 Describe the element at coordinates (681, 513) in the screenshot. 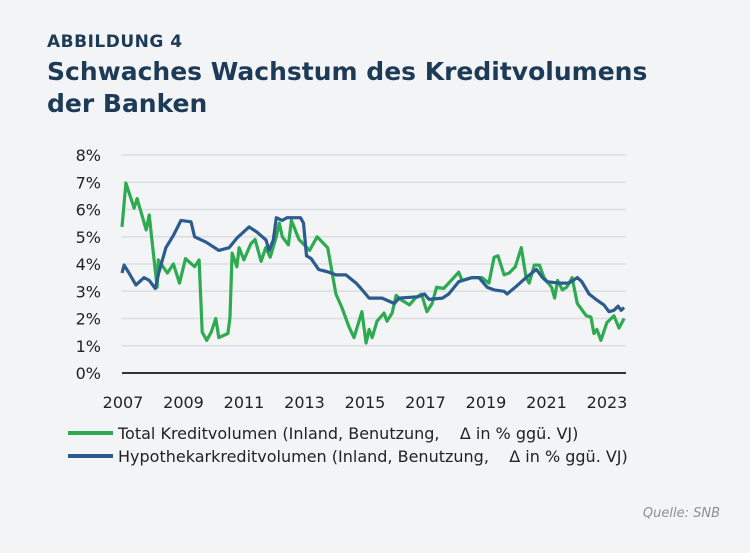

I see `source-note: Quelle: SNB` at that location.